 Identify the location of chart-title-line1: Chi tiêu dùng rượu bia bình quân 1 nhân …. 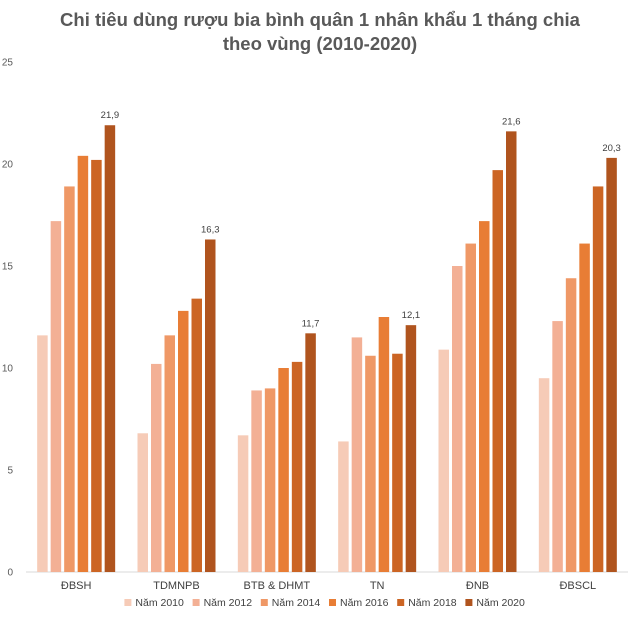
(320, 19).